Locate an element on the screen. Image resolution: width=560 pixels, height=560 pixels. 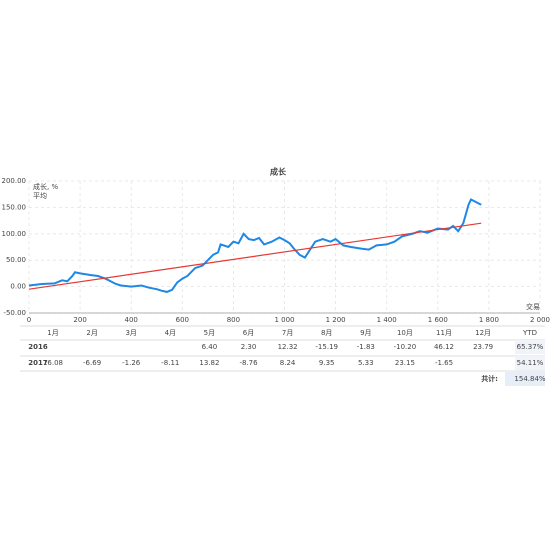
x-tick-label: 1 600 is located at coordinates (438, 320).